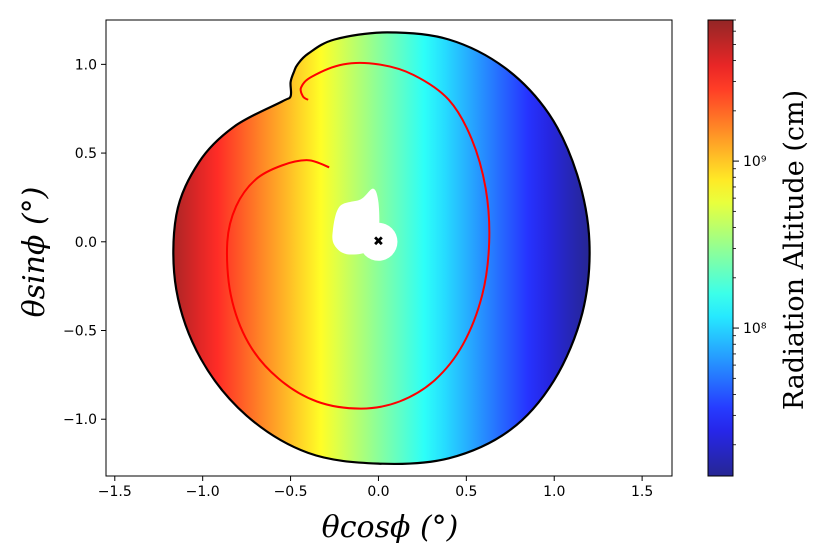 The image size is (830, 552). Describe the element at coordinates (794, 250) in the screenshot. I see `colorbar-label: Radiation Altitude (cm)` at that location.